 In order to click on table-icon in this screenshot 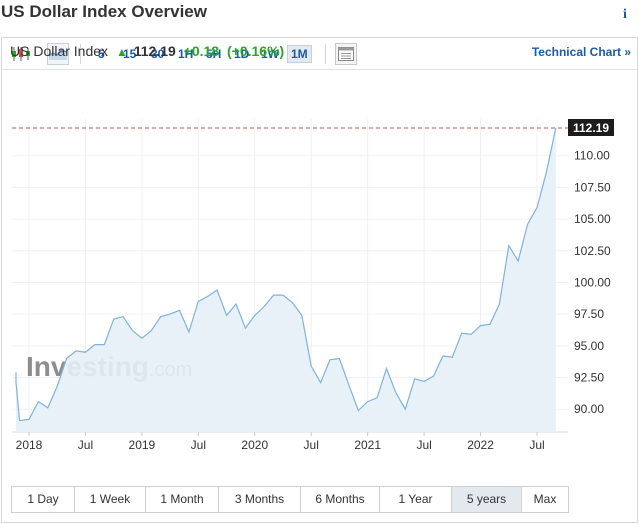, I will do `click(346, 54)`.